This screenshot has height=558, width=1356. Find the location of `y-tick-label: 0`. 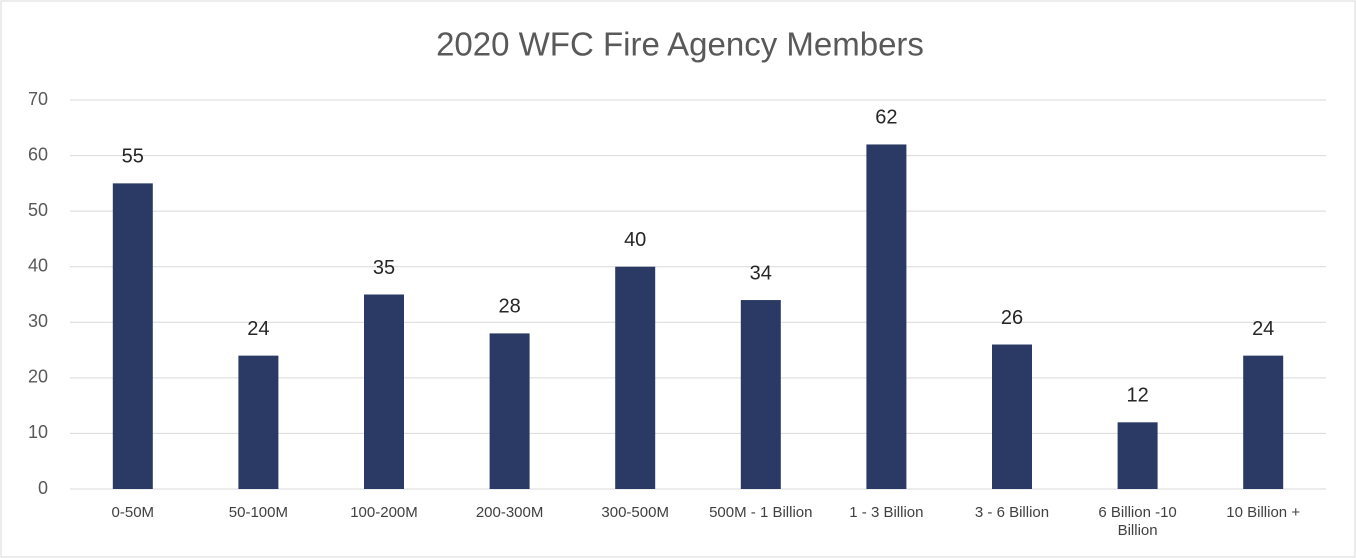

y-tick-label: 0 is located at coordinates (43, 488).